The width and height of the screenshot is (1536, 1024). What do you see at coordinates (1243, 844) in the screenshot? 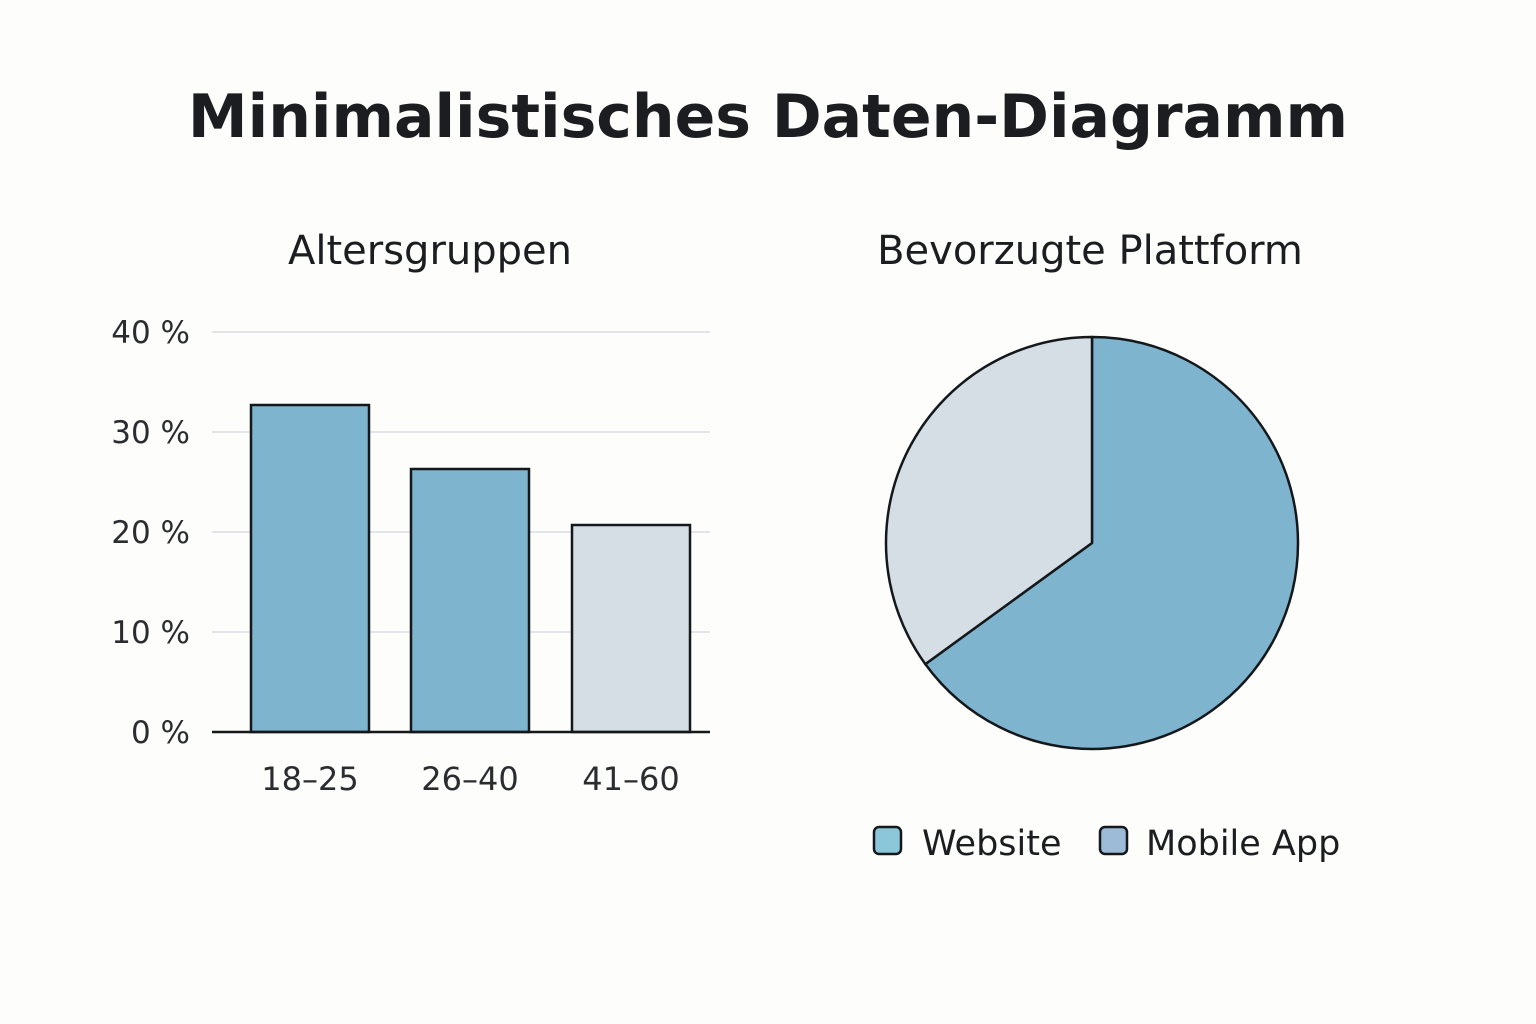
I see `legend-label: Mobile App` at bounding box center [1243, 844].